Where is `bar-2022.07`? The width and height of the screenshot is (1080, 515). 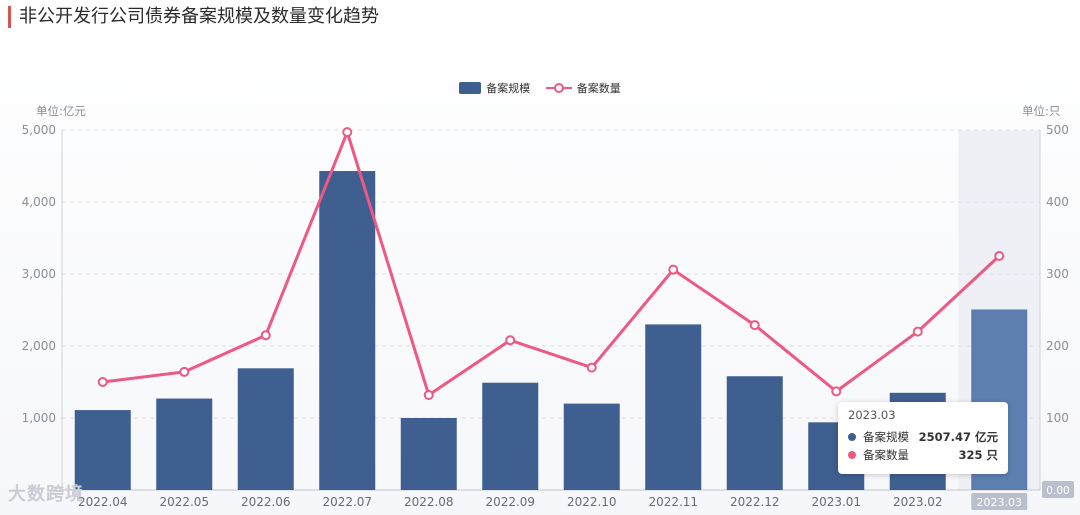 bar-2022.07 is located at coordinates (347, 331).